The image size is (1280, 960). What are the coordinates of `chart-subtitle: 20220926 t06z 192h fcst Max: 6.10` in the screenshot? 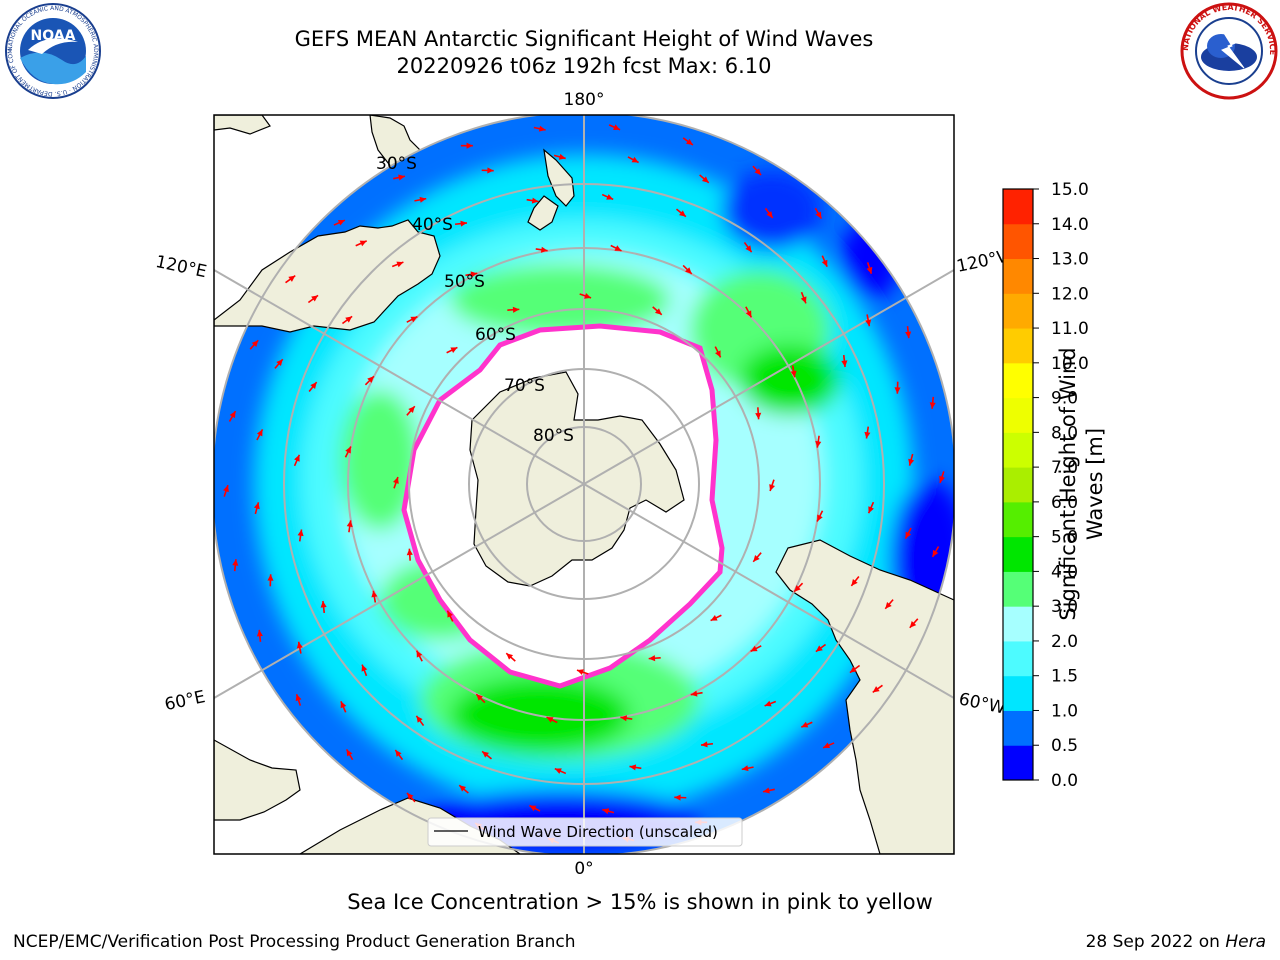 It's located at (584, 66).